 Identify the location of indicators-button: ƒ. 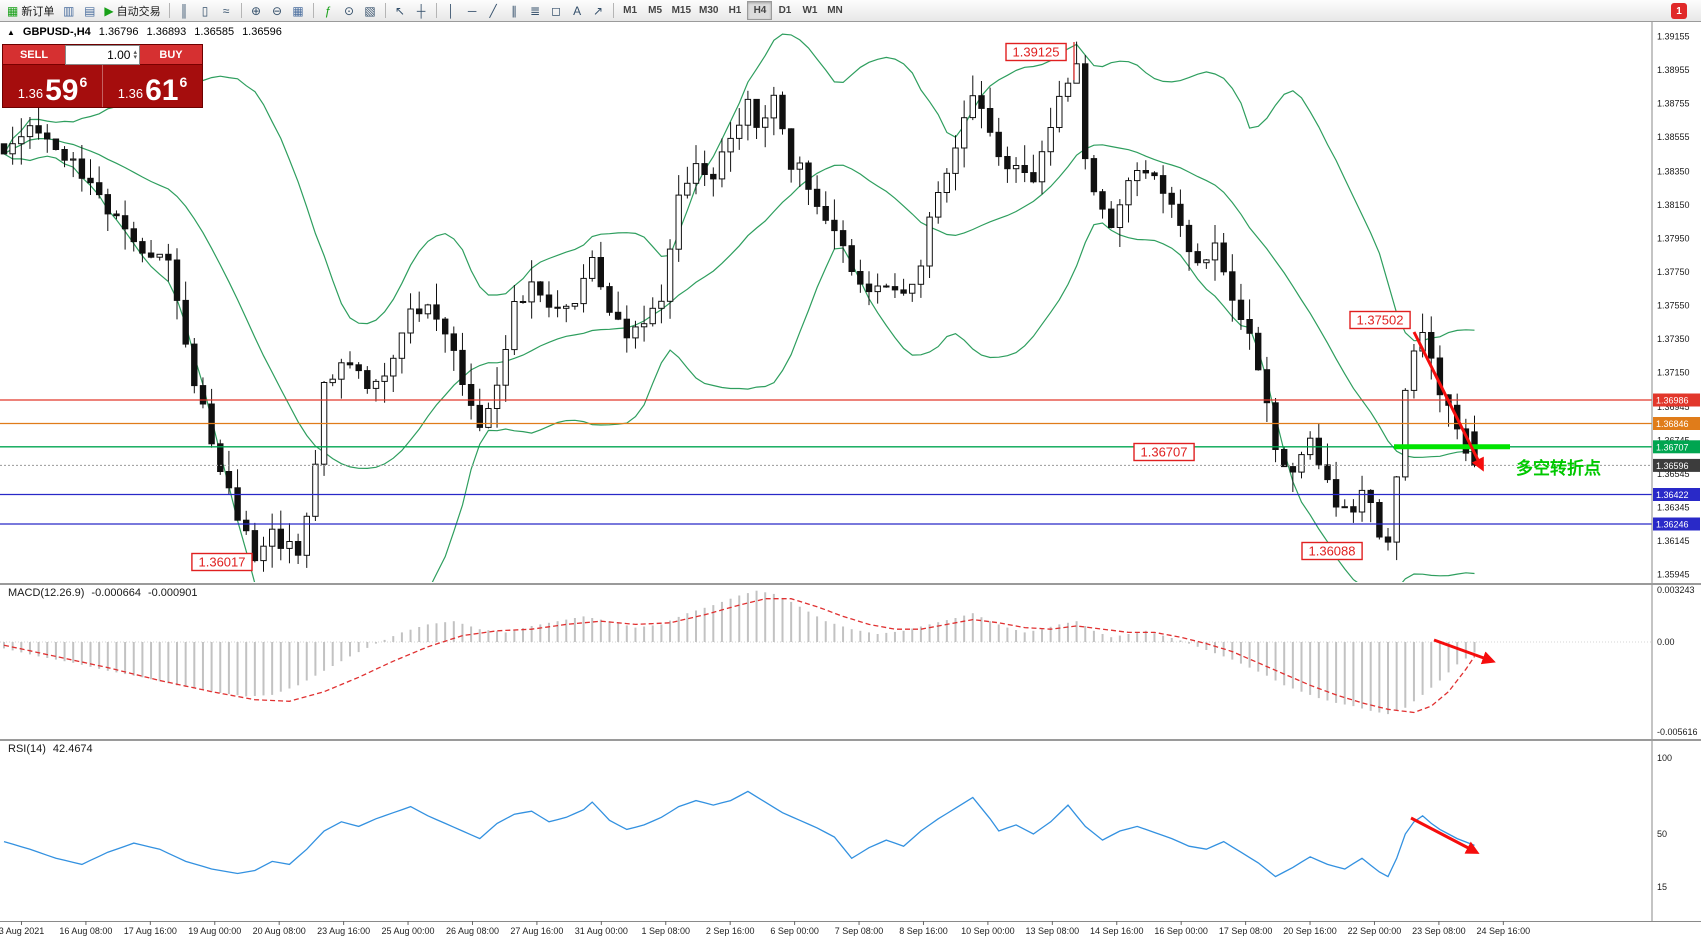
(328, 10).